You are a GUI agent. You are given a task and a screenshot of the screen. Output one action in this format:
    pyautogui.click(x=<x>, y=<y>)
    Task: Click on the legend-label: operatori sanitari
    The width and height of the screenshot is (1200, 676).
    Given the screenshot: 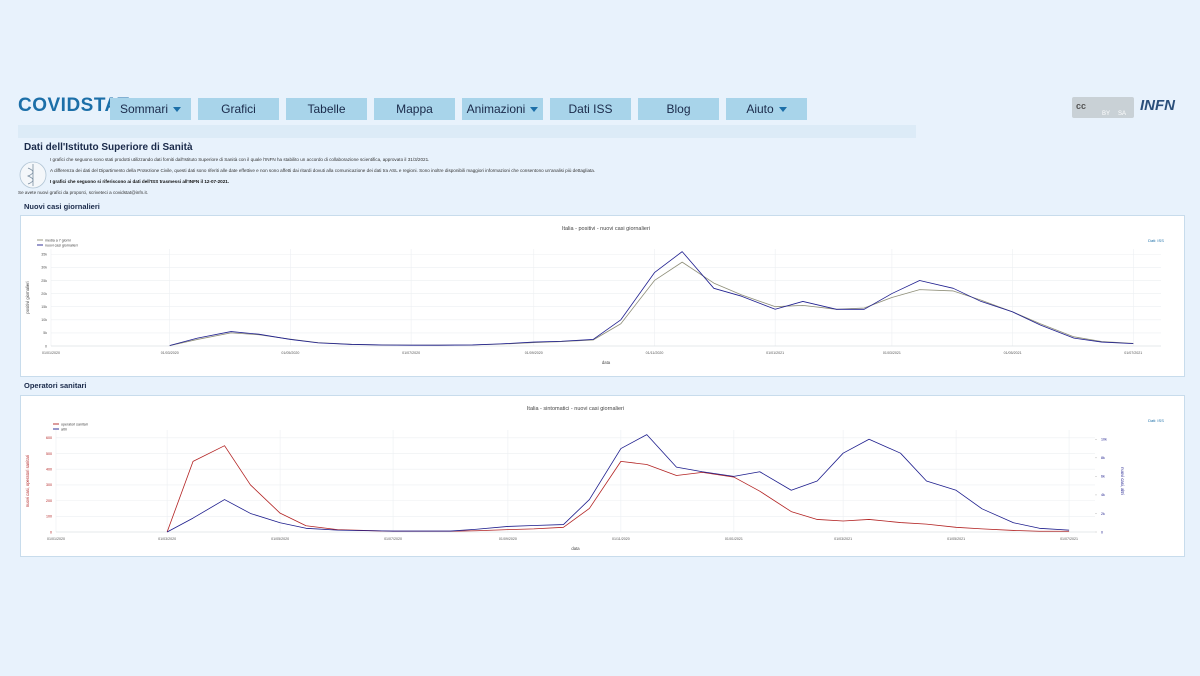 What is the action you would take?
    pyautogui.click(x=74, y=424)
    